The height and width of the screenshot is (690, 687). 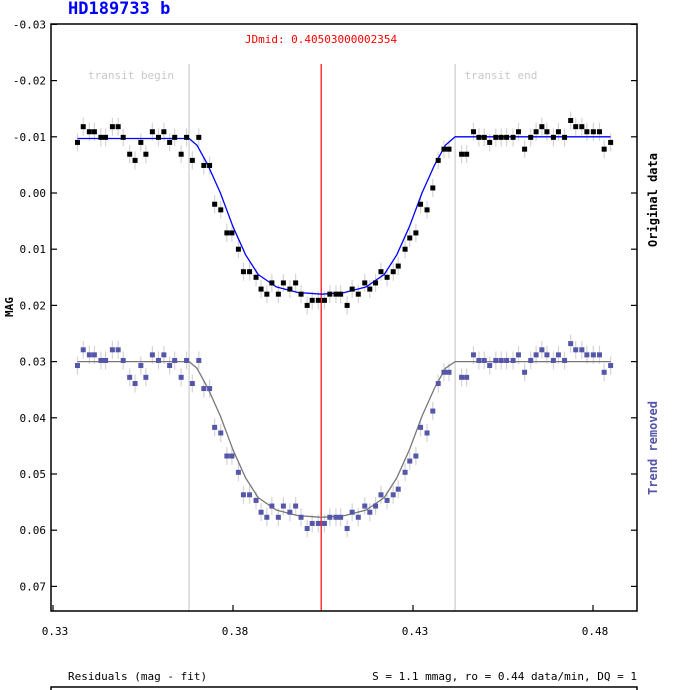 I want to click on y-tick-label: 0.02, so click(x=33, y=305).